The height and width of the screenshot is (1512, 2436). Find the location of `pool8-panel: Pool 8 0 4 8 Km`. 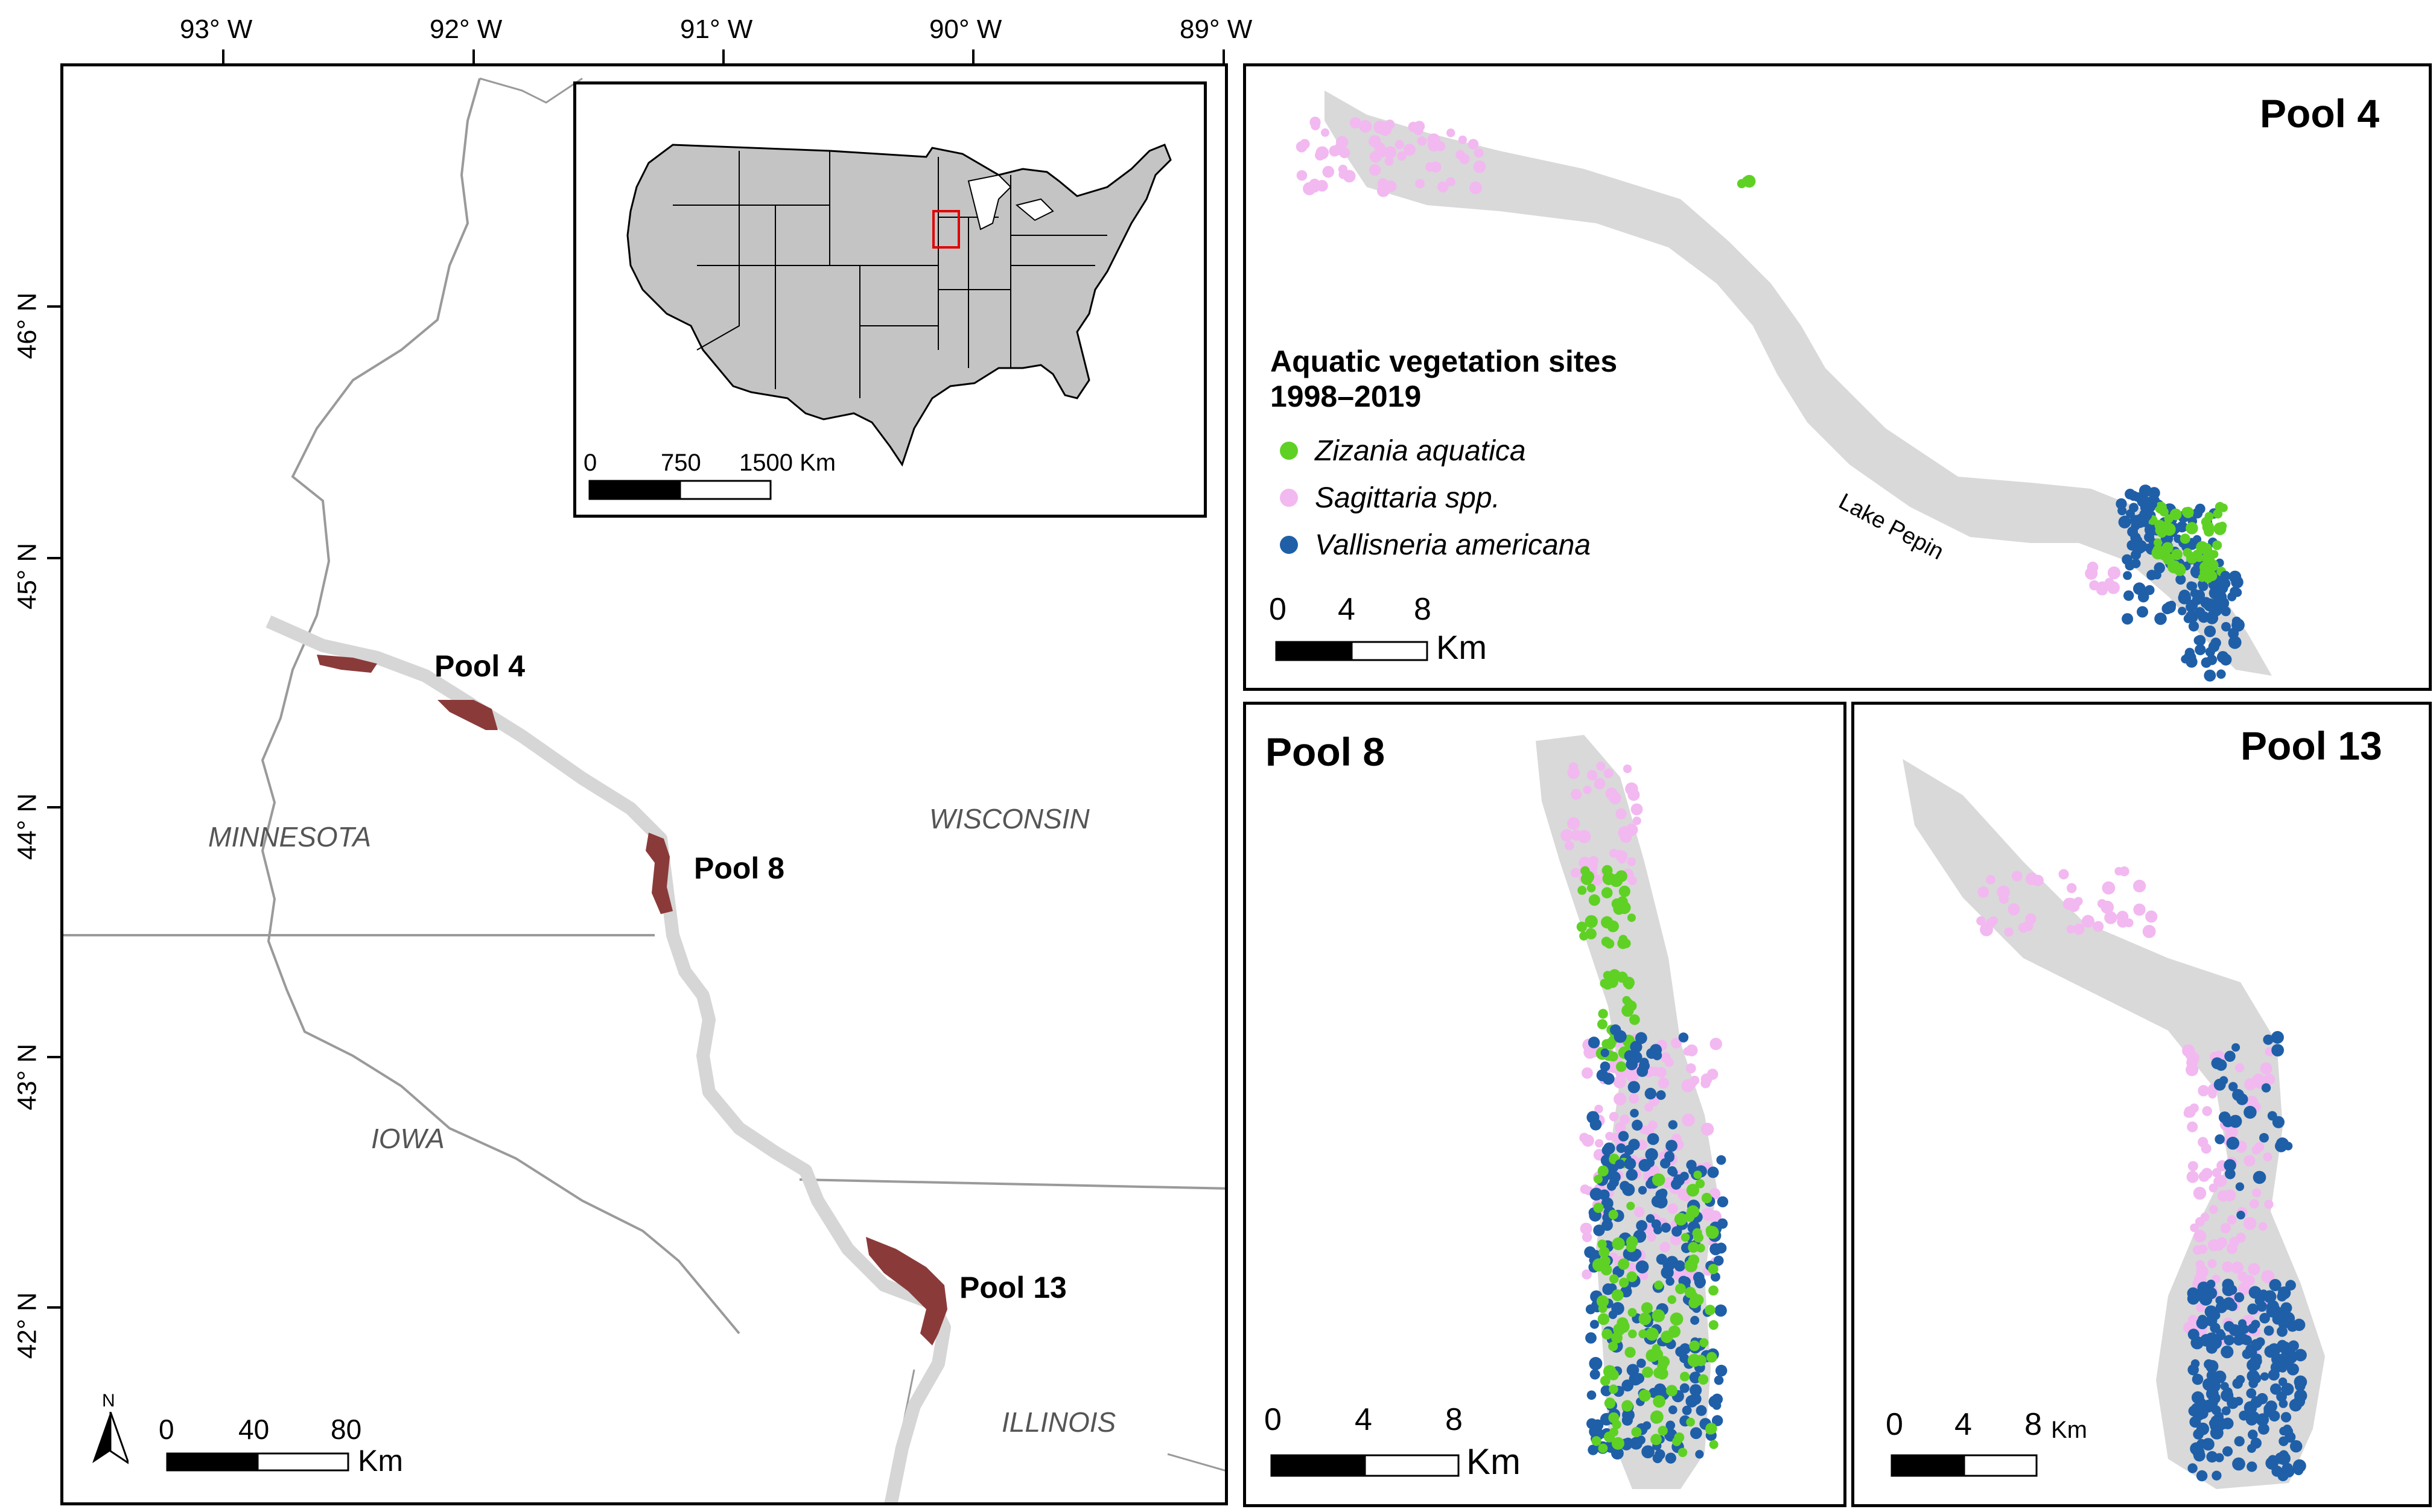

pool8-panel: Pool 8 0 4 8 Km is located at coordinates (1544, 1104).